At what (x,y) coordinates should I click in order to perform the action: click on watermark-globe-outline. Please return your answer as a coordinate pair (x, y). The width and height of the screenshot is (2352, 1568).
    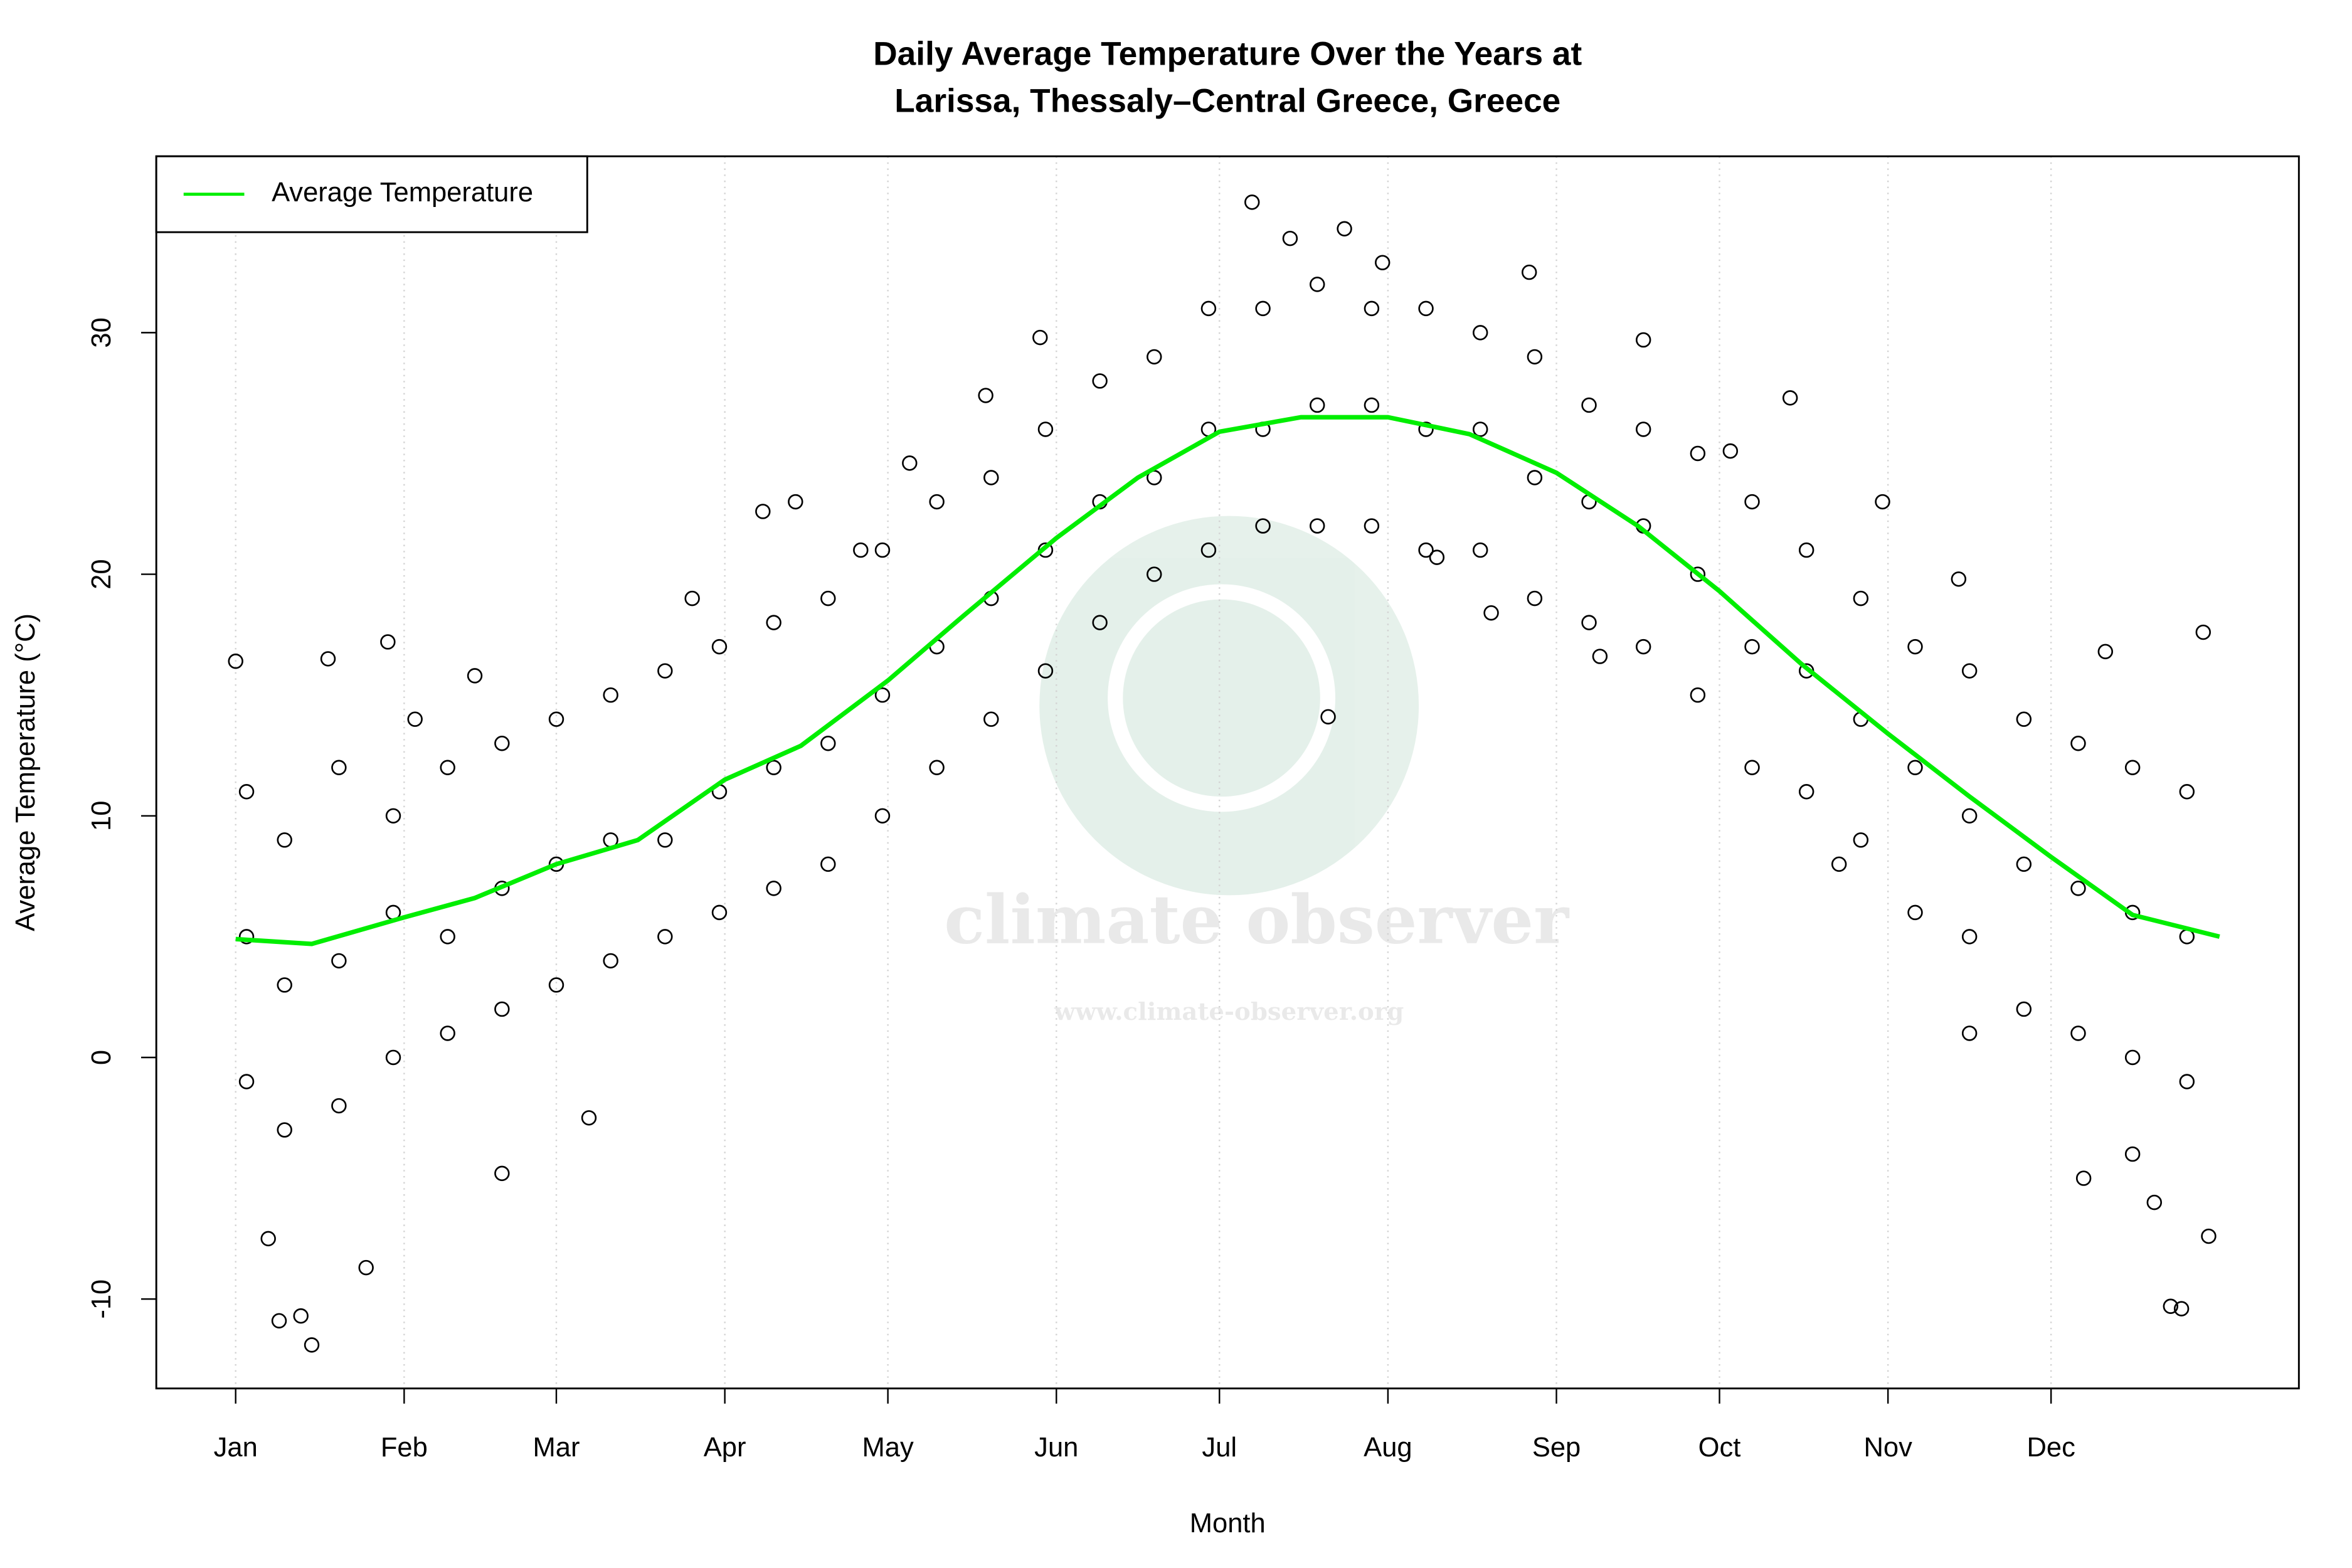
    Looking at the image, I should click on (1222, 698).